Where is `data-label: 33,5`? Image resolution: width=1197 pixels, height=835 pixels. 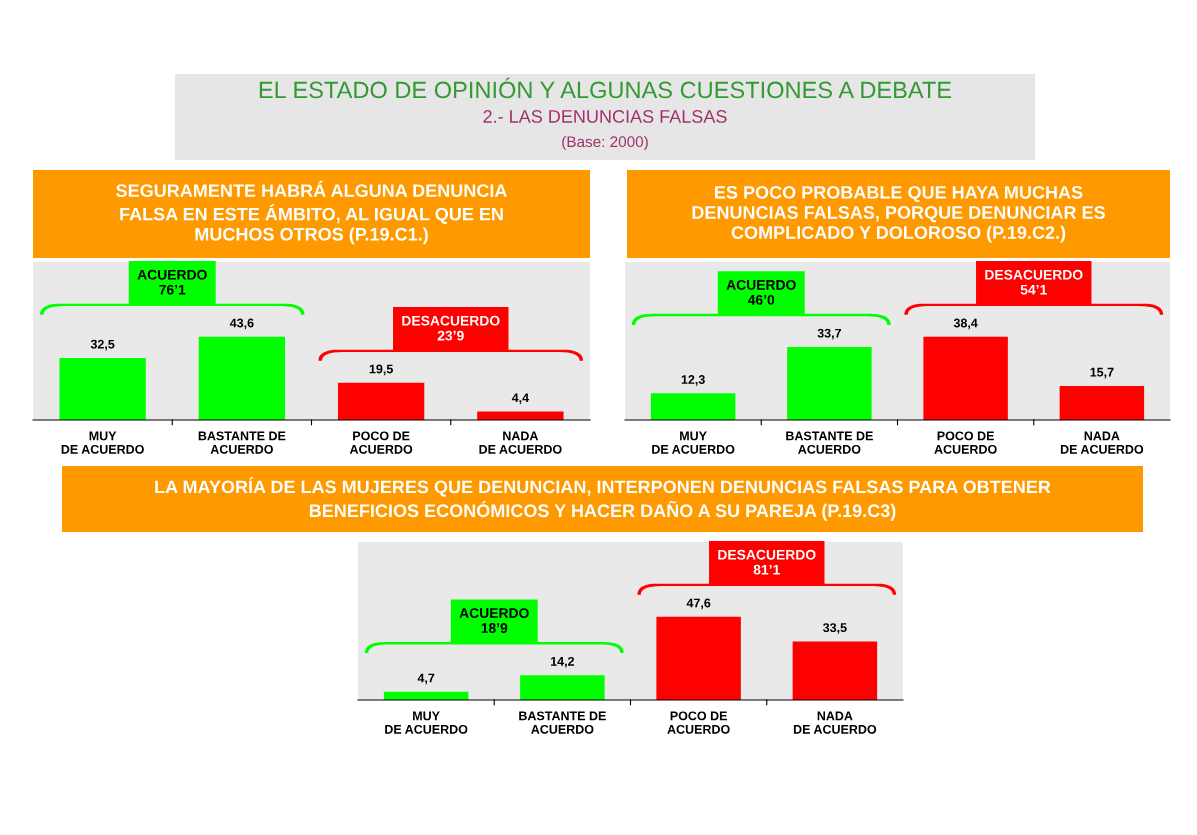 data-label: 33,5 is located at coordinates (835, 628).